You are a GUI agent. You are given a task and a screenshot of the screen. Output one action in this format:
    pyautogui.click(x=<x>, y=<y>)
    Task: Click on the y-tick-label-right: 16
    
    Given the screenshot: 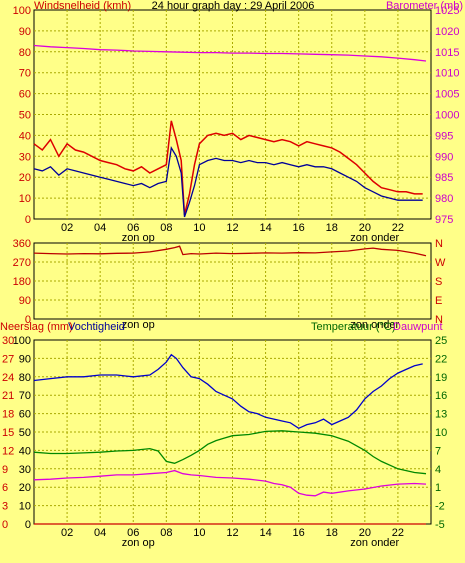 What is the action you would take?
    pyautogui.click(x=441, y=396)
    